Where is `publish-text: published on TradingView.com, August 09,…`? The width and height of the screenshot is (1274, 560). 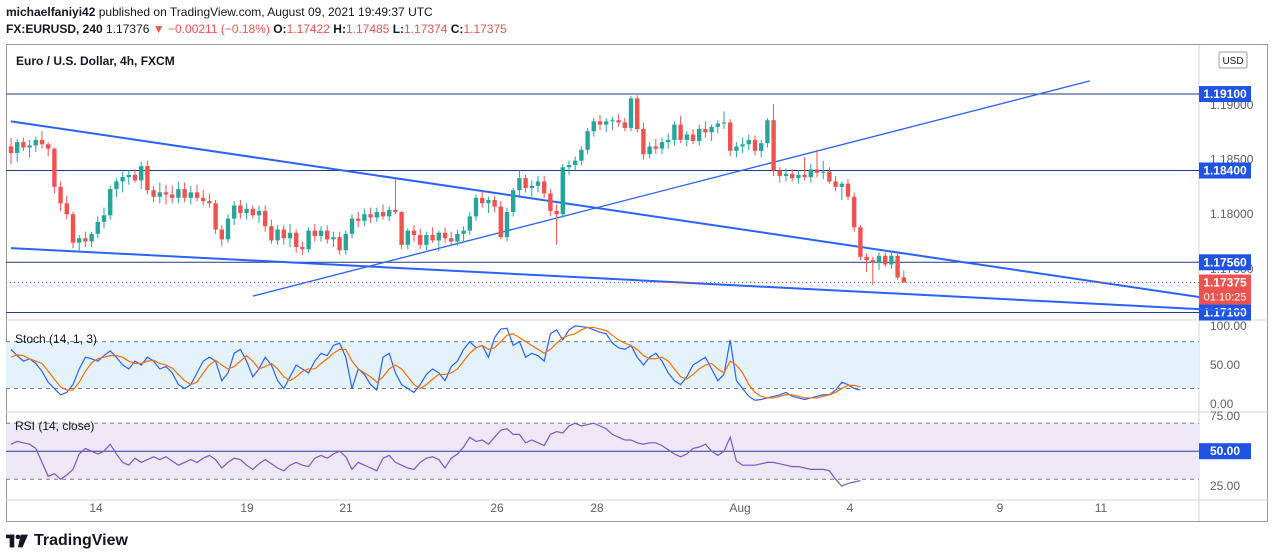 publish-text: published on TradingView.com, August 09,… is located at coordinates (264, 12).